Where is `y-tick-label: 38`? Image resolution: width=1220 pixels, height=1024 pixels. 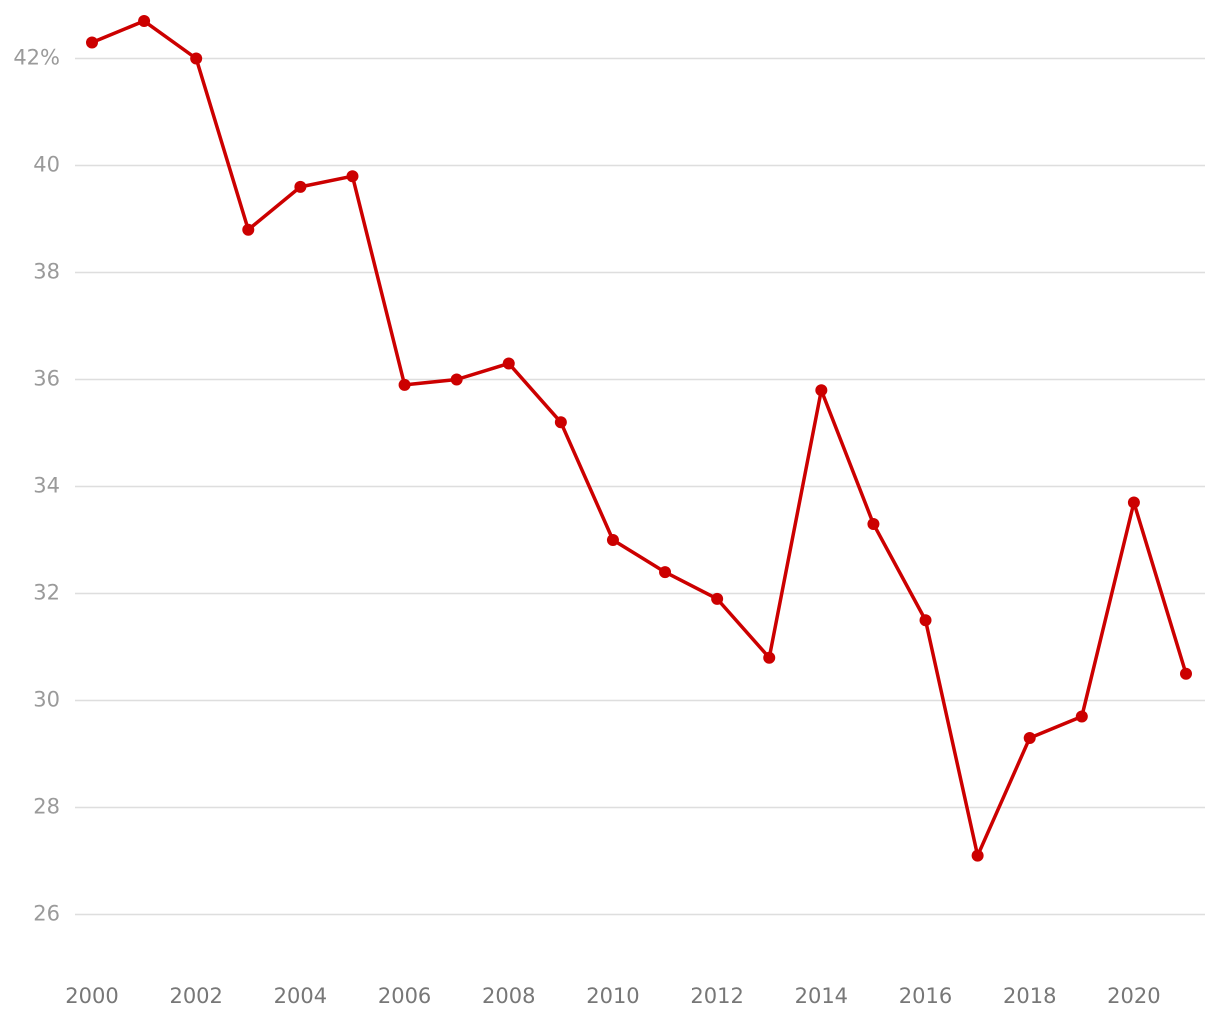
y-tick-label: 38 is located at coordinates (46, 272).